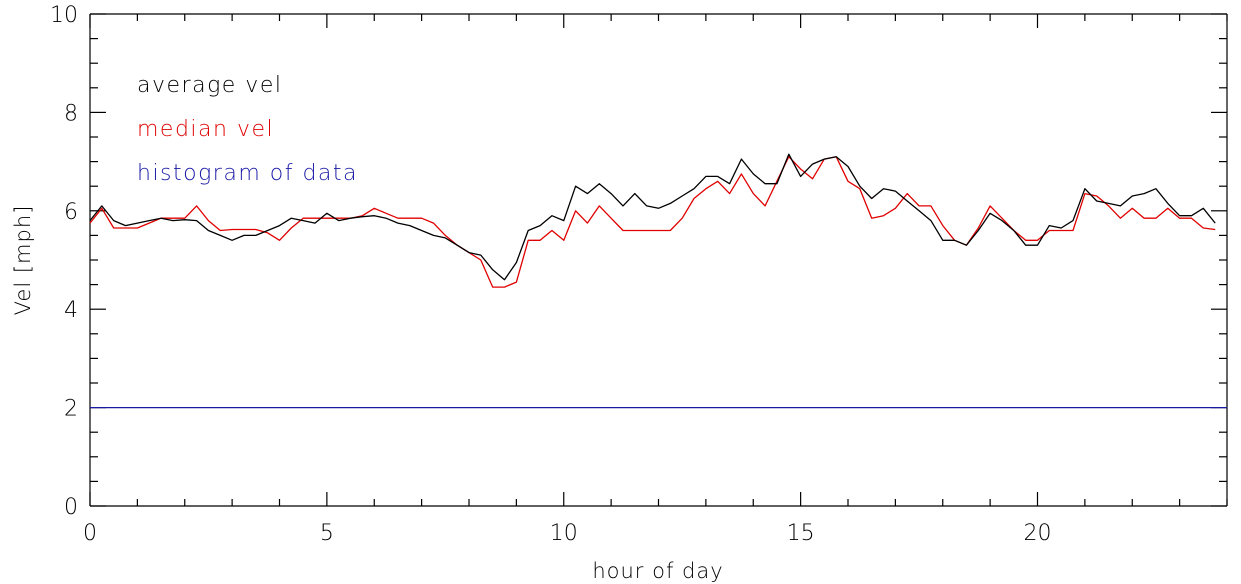 This screenshot has height=584, width=1241. What do you see at coordinates (71, 212) in the screenshot?
I see `y-tick-label: 6` at bounding box center [71, 212].